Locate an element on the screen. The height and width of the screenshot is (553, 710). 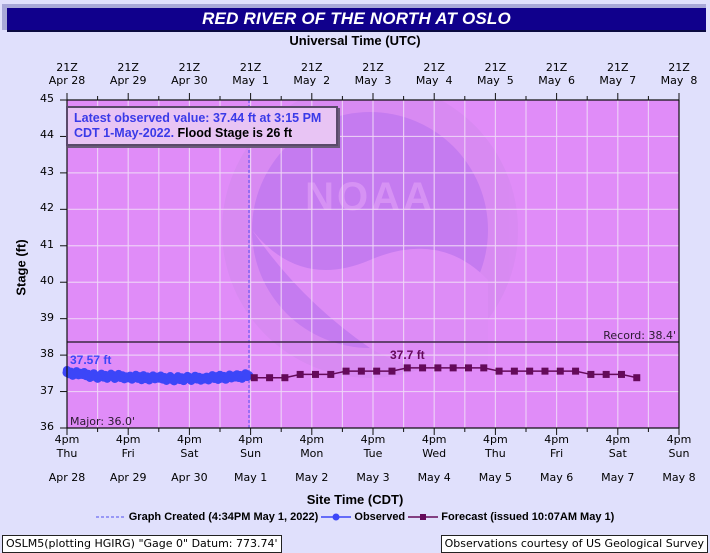
bottom-date-label: Apr 29 is located at coordinates (128, 477).